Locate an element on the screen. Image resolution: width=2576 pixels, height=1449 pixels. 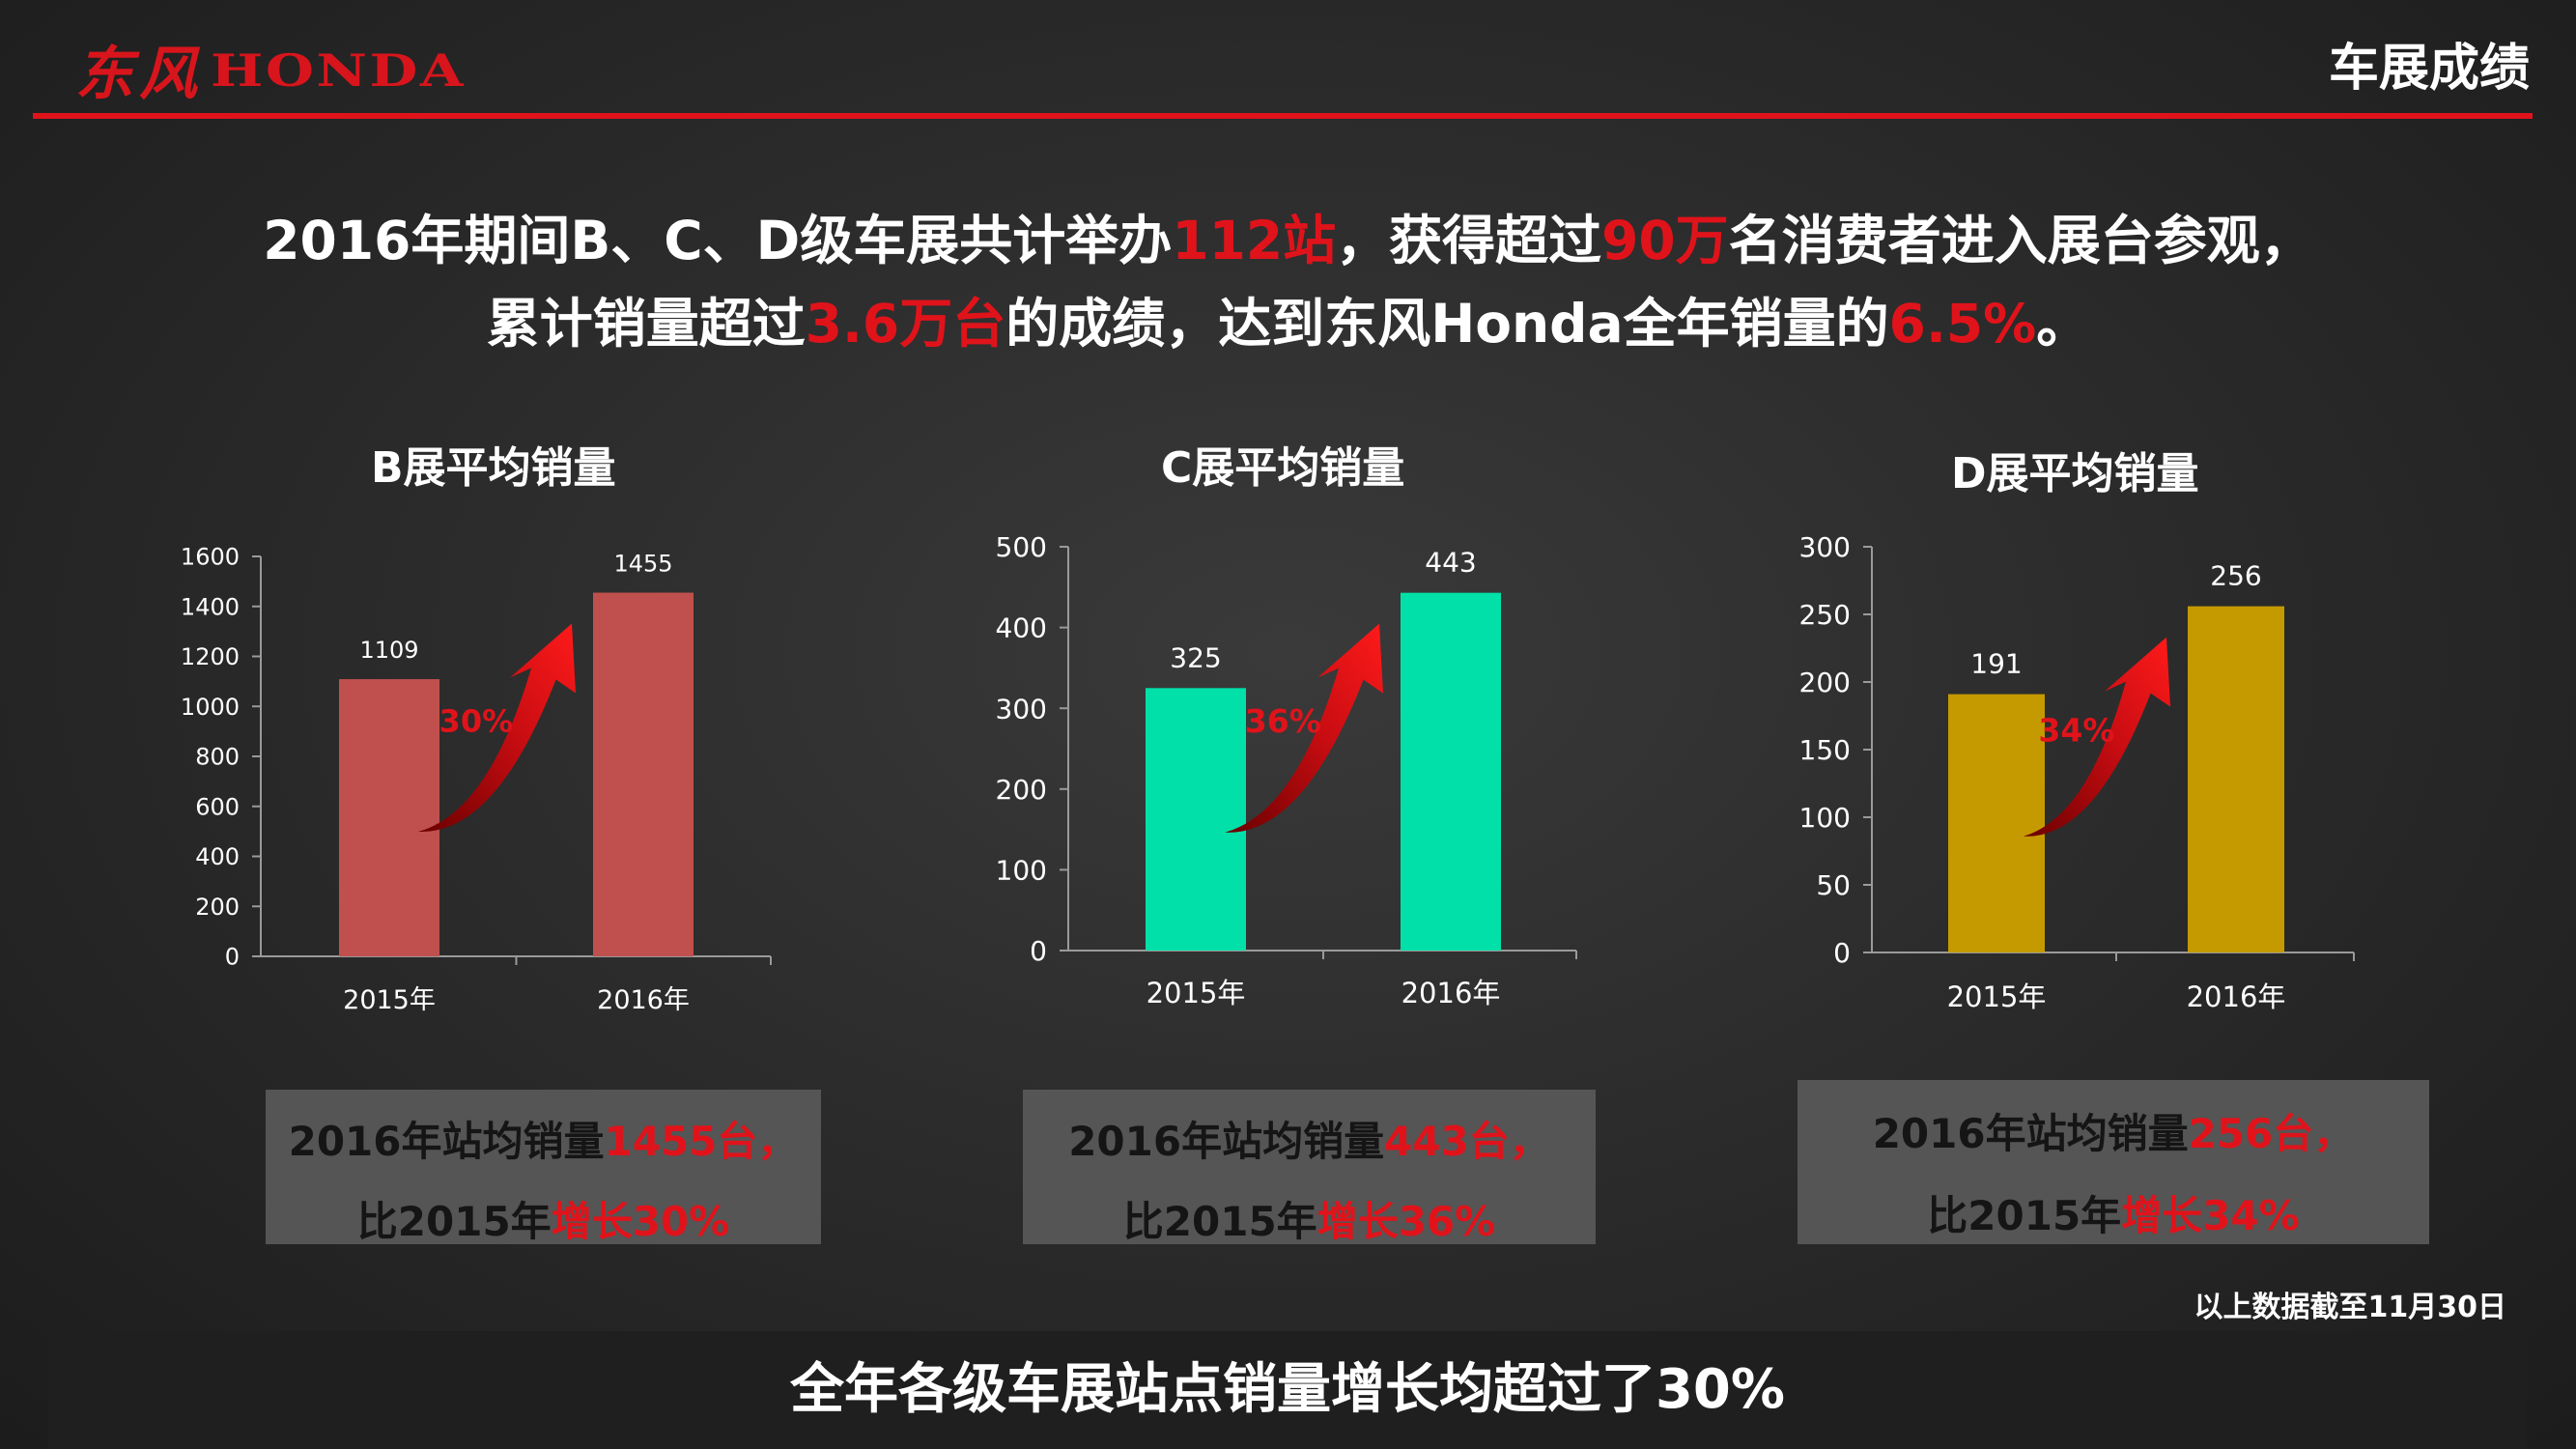
y-tick-label: 500 is located at coordinates (1021, 547).